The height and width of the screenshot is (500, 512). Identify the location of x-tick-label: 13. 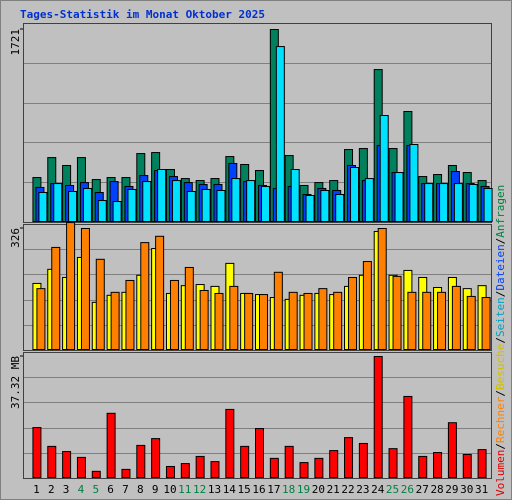
(214, 489).